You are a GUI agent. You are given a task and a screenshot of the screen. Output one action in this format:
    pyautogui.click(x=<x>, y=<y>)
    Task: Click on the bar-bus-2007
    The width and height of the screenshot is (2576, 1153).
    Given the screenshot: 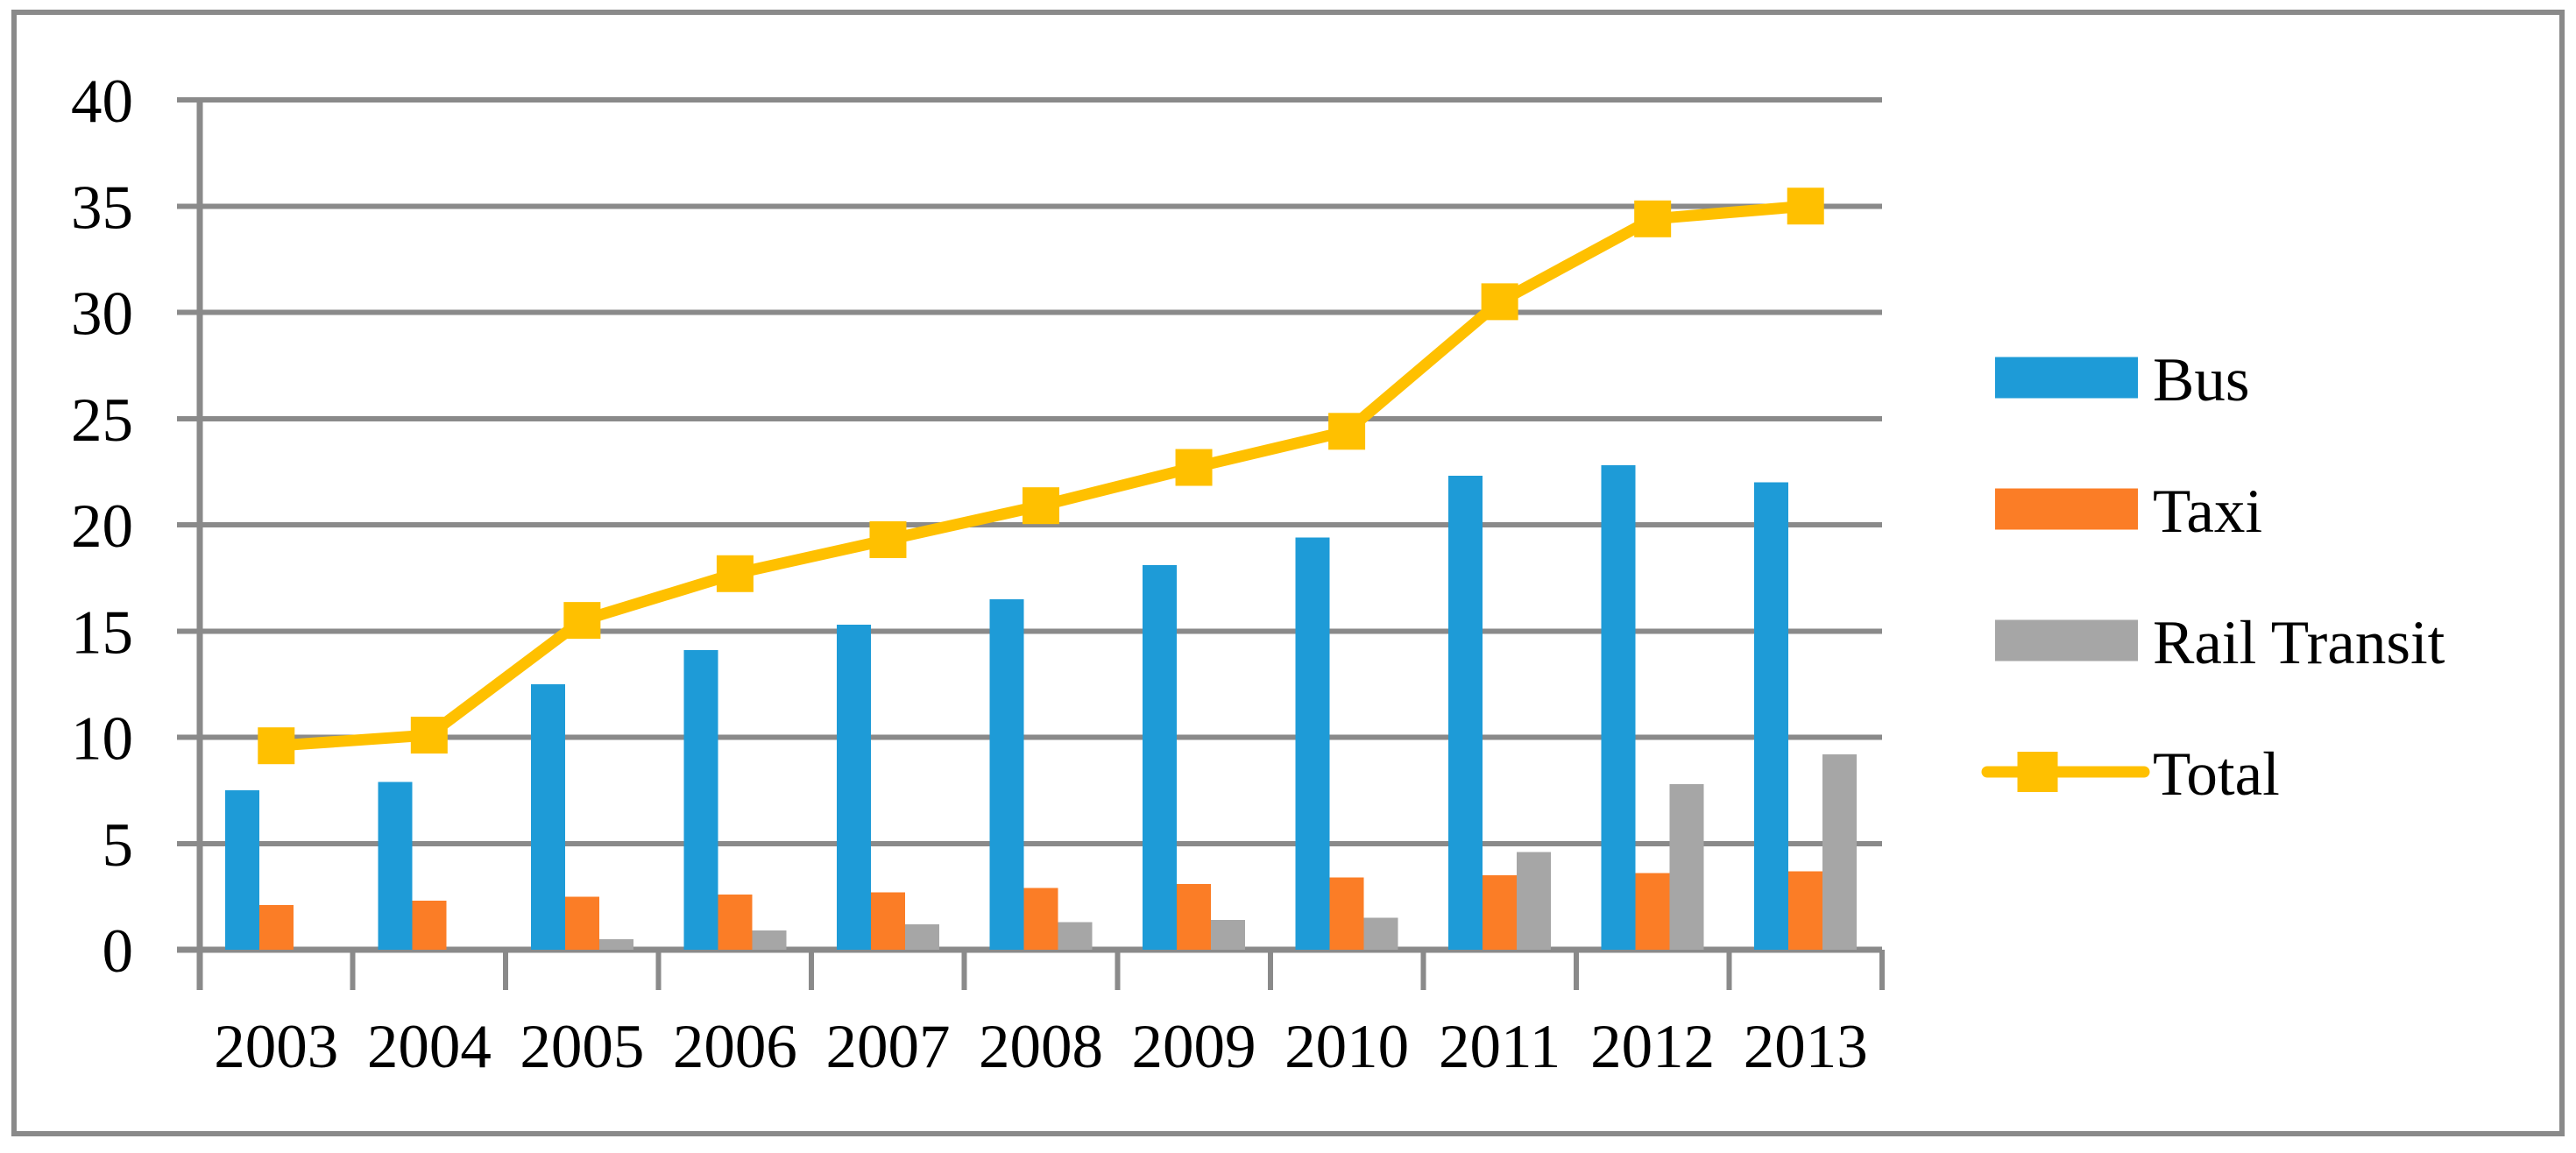 What is the action you would take?
    pyautogui.click(x=853, y=787)
    